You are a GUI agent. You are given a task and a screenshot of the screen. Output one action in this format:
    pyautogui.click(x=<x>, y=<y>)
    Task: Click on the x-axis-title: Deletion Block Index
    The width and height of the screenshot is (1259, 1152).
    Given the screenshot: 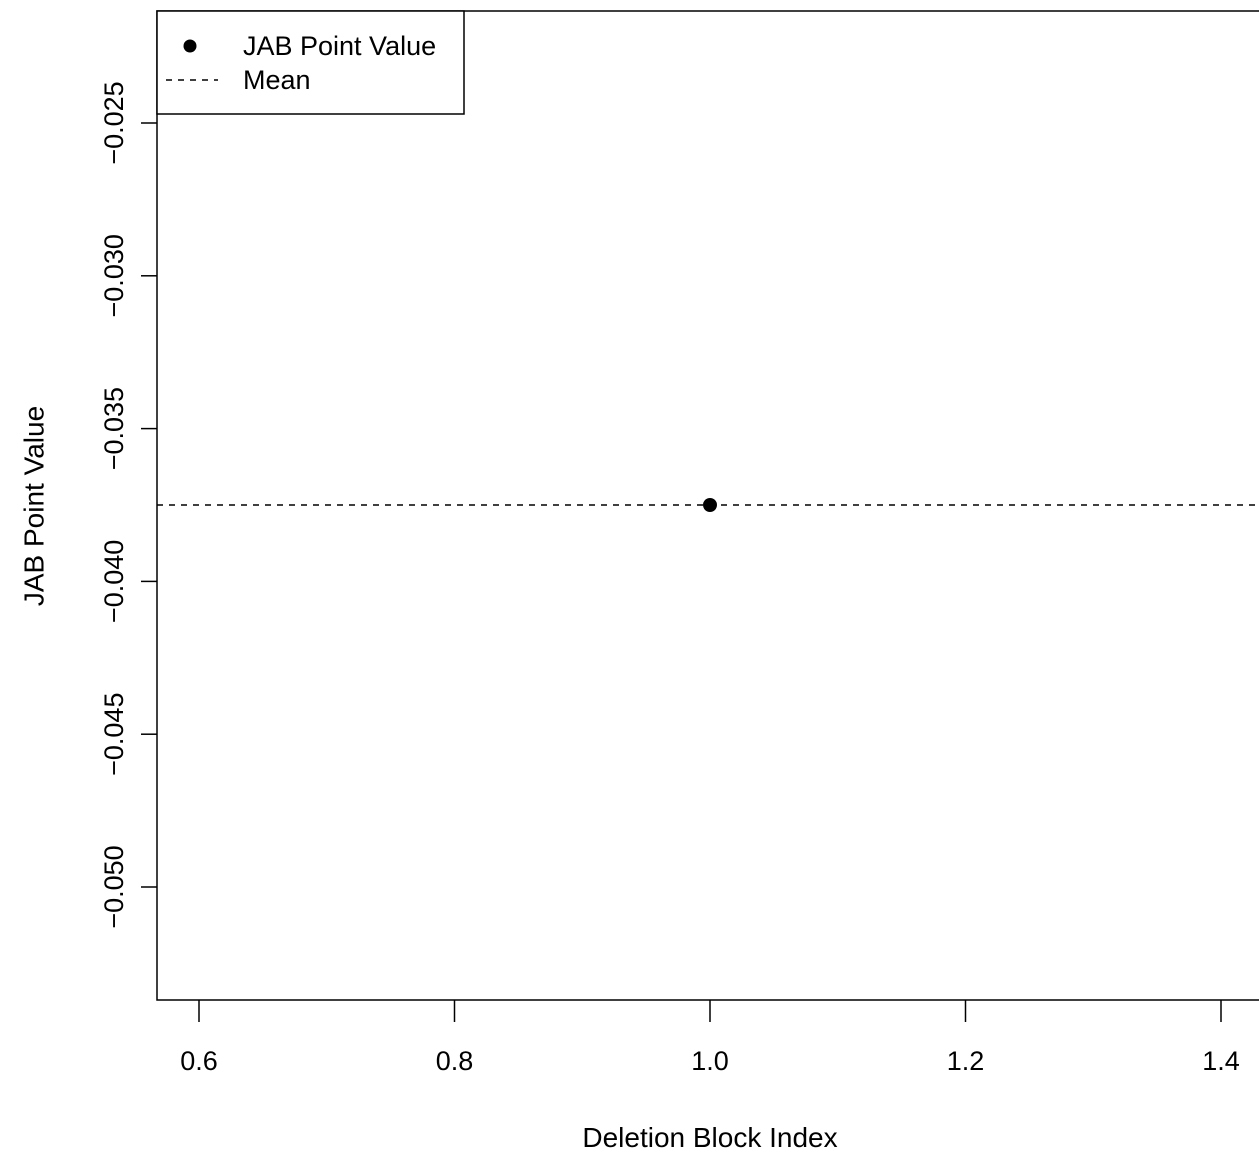 What is the action you would take?
    pyautogui.click(x=709, y=1137)
    